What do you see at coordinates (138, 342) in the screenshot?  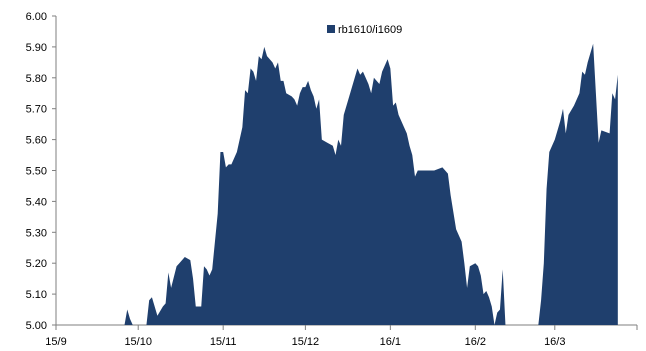 I see `x-tick-label: 15/10` at bounding box center [138, 342].